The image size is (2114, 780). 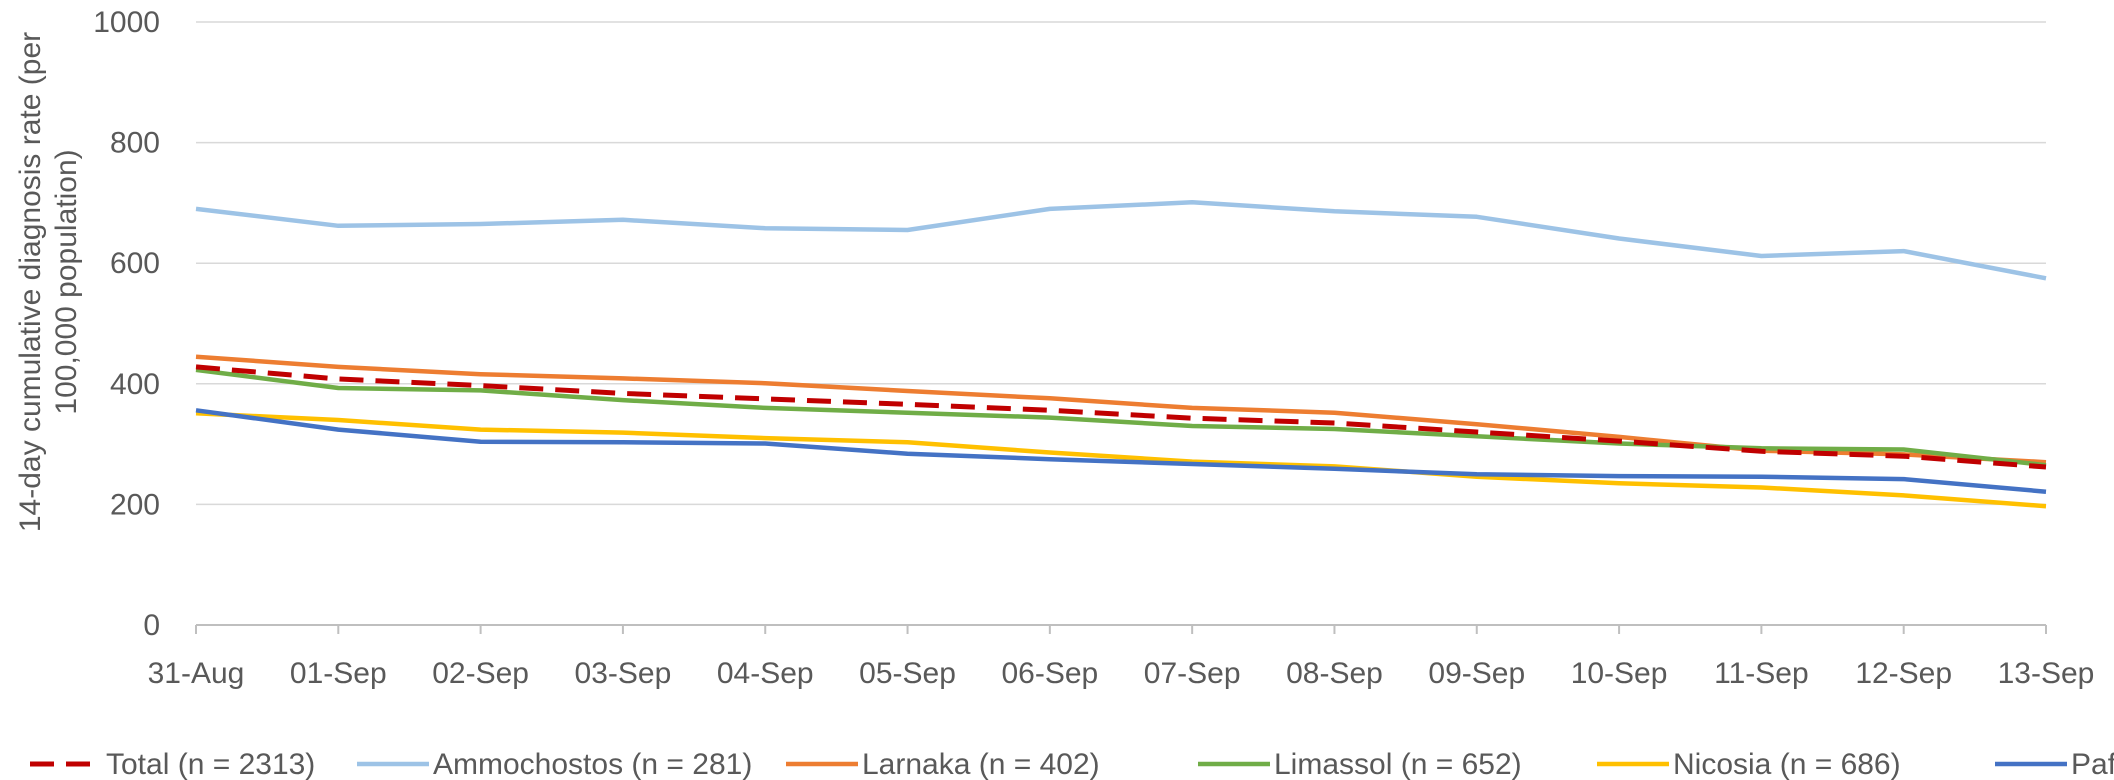 I want to click on y-tick-label: 1000, so click(x=126, y=22).